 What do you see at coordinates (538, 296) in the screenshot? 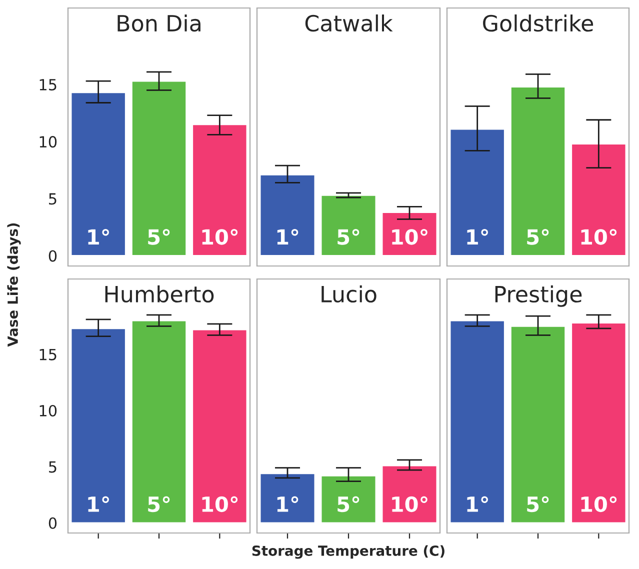
I see `chart-title: Prestige` at bounding box center [538, 296].